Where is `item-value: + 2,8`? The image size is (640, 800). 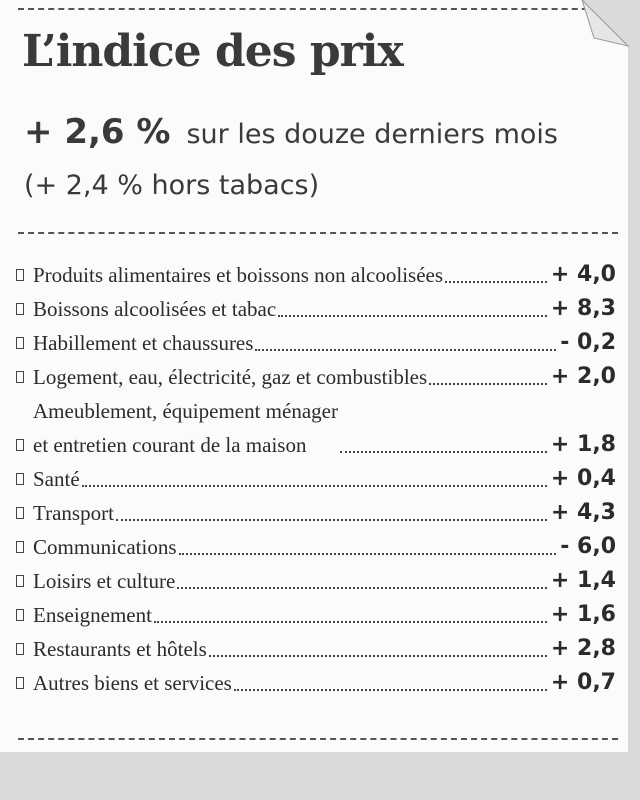 item-value: + 2,8 is located at coordinates (583, 648).